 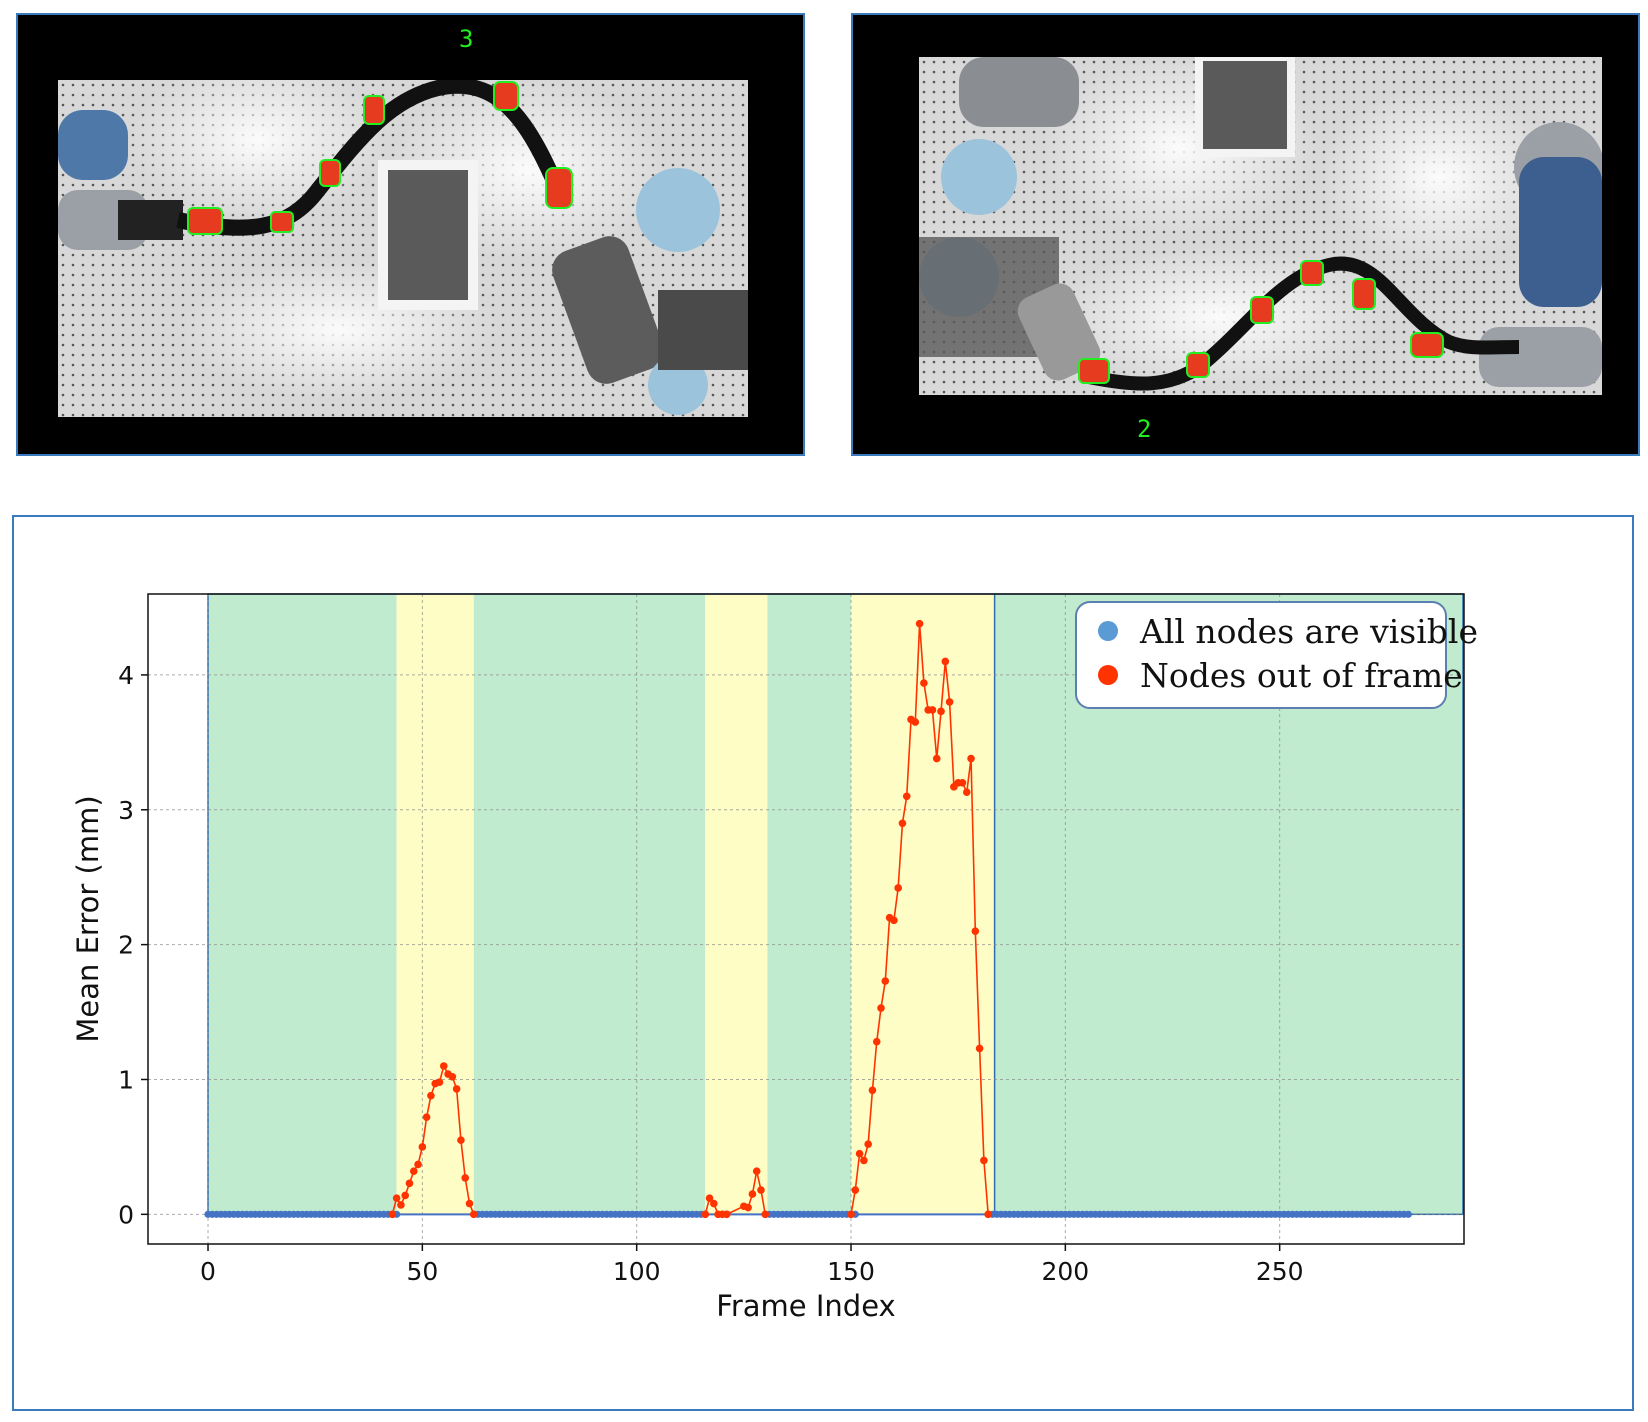 What do you see at coordinates (637, 1271) in the screenshot?
I see `x-tick-label: 100` at bounding box center [637, 1271].